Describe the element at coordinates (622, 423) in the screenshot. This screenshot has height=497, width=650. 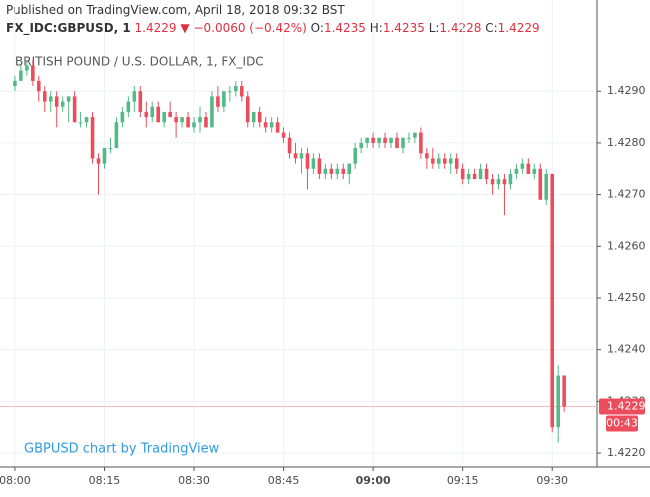
I see `countdown-label: 00:43` at that location.